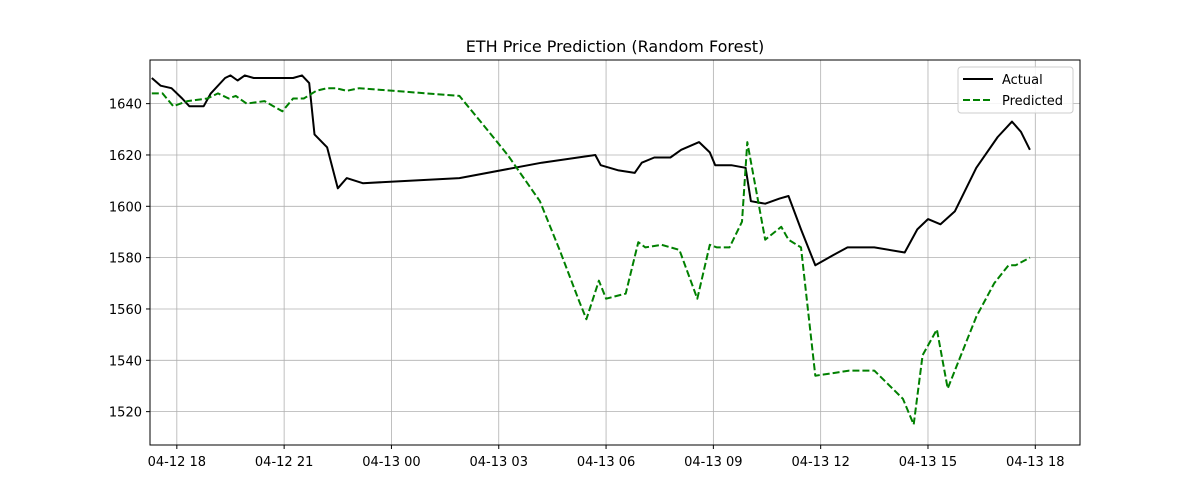  What do you see at coordinates (391, 462) in the screenshot?
I see `x-tick-label: 04-13 00` at bounding box center [391, 462].